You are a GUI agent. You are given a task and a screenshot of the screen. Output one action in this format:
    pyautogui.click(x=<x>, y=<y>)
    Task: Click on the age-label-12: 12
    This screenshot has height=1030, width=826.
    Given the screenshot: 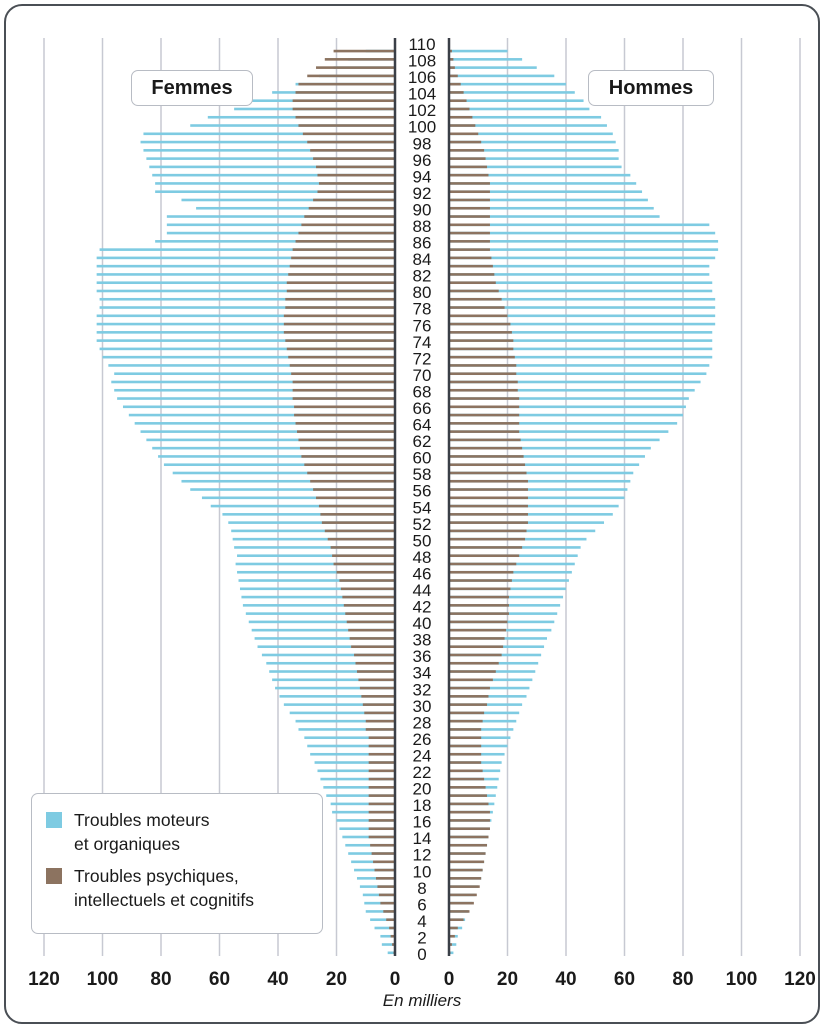 What is the action you would take?
    pyautogui.click(x=422, y=855)
    